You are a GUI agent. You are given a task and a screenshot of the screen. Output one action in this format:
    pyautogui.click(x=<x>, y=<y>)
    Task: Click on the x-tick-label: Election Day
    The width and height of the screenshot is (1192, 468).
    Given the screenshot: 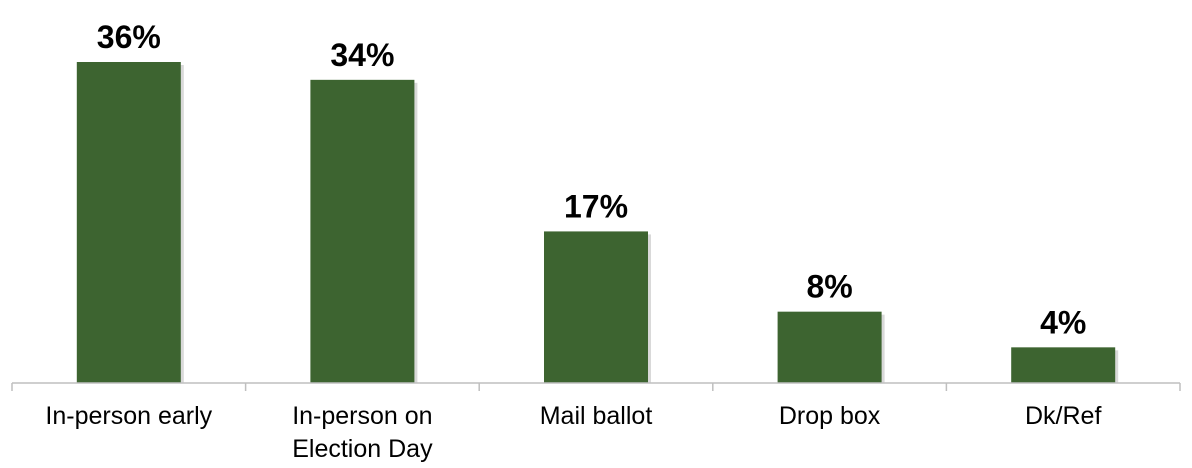 What is the action you would take?
    pyautogui.click(x=362, y=449)
    